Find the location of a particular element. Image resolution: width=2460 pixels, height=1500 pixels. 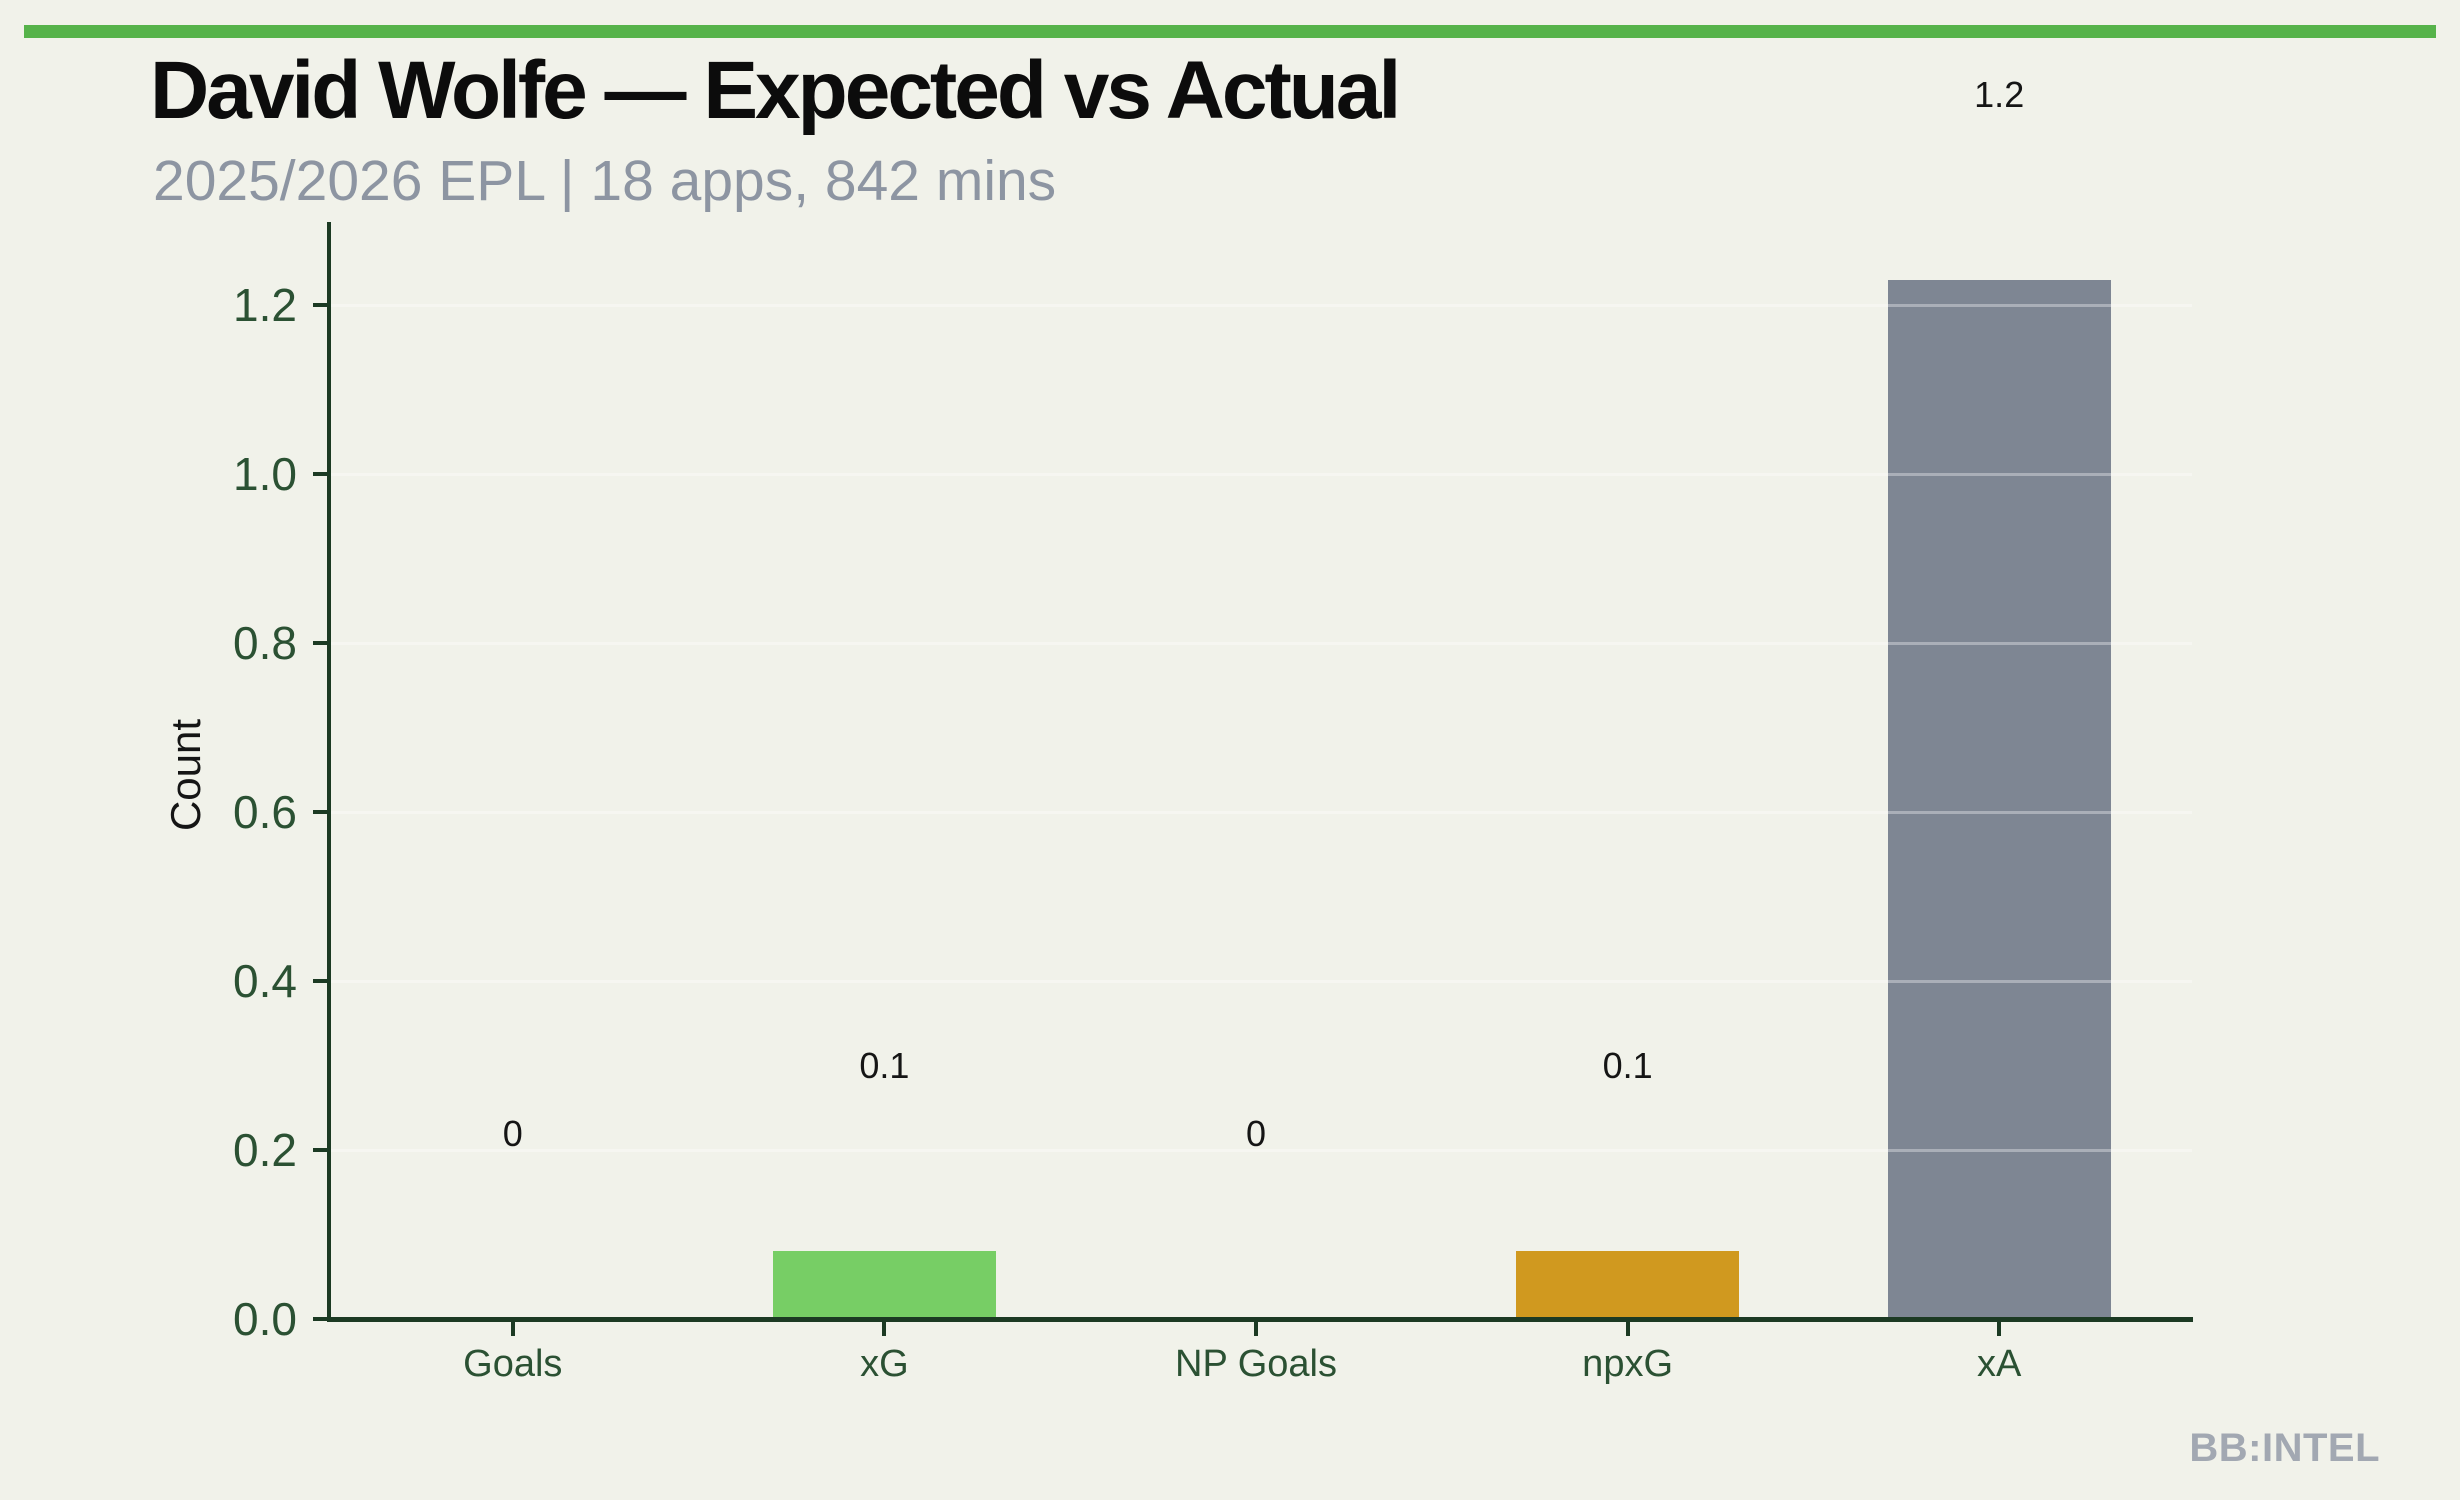

y-tick-1.0 is located at coordinates (320, 474).